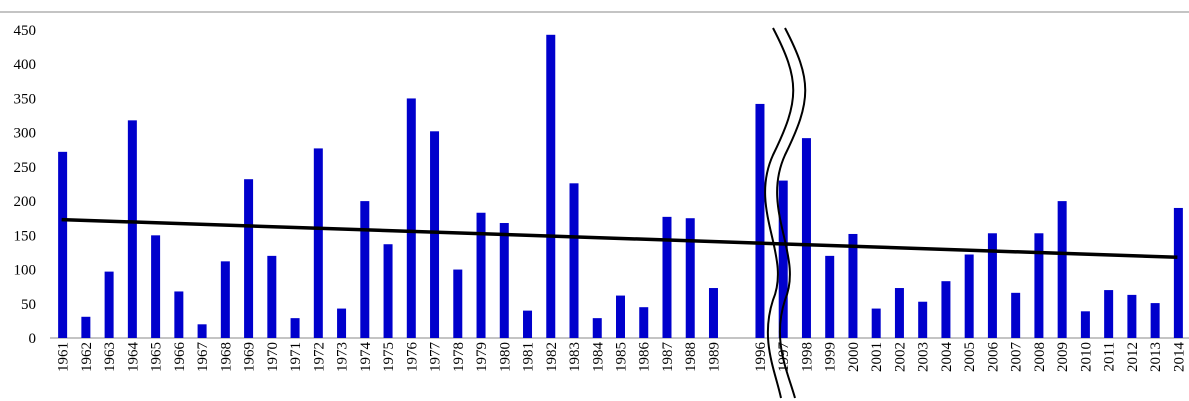 This screenshot has height=401, width=1189. I want to click on x-tick-label: 1978, so click(459, 357).